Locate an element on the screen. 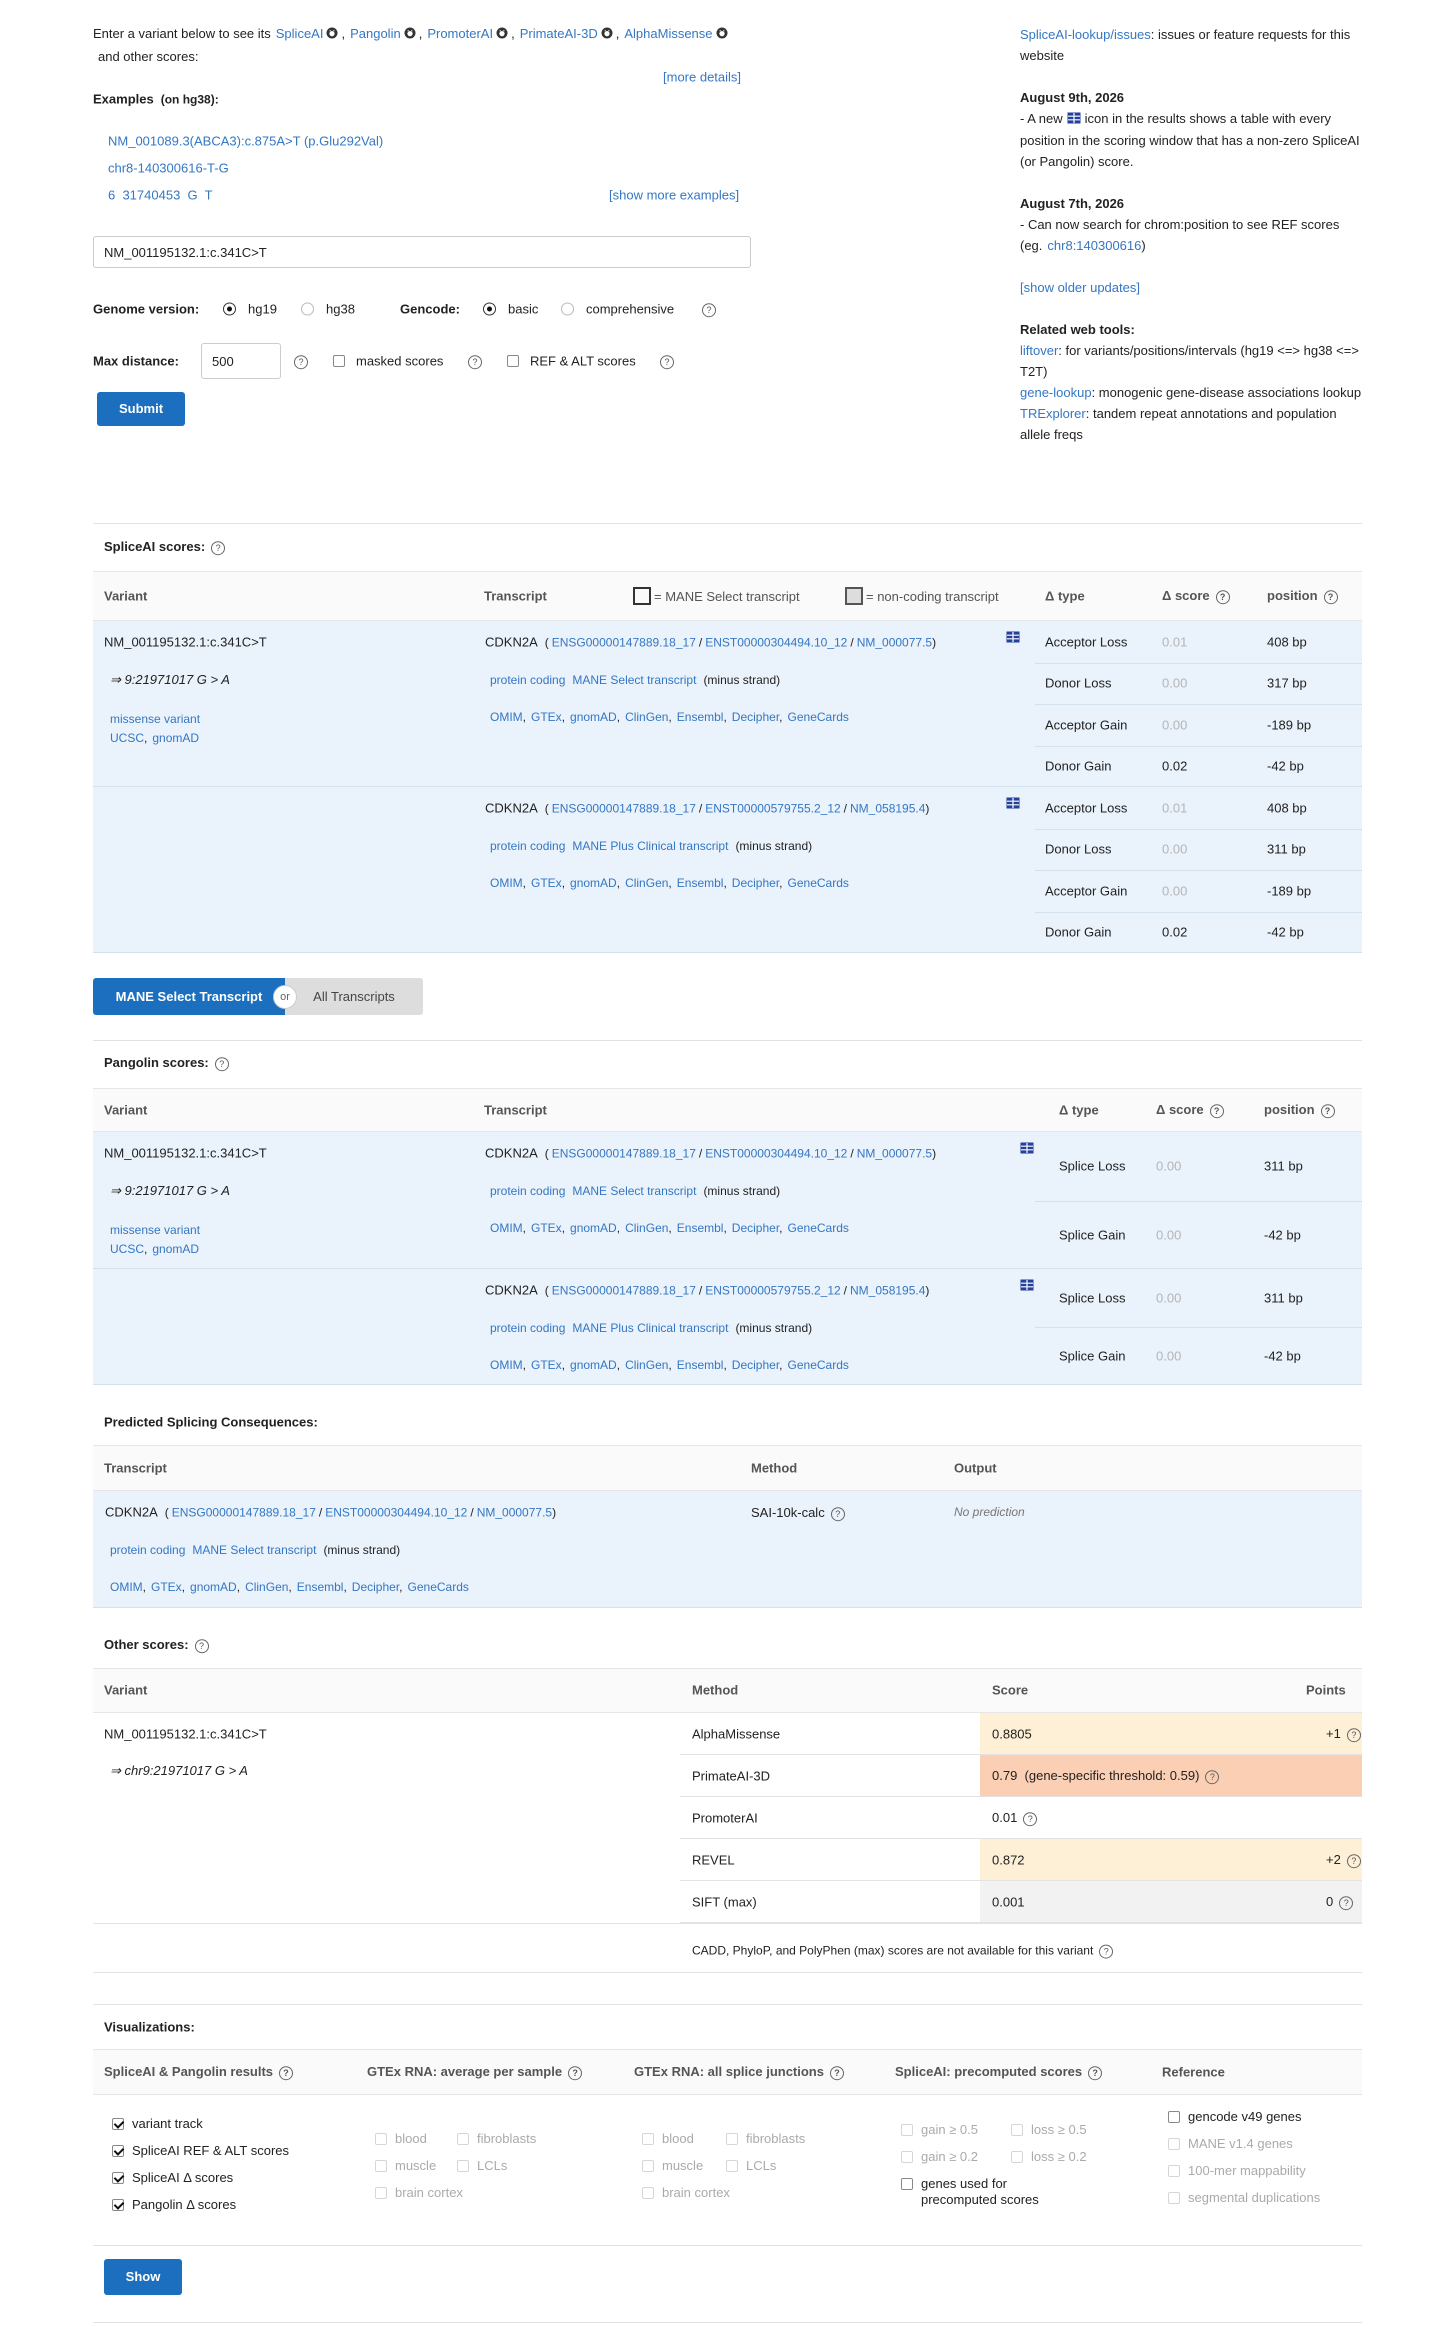 The width and height of the screenshot is (1454, 2326). submit-button: Submit is located at coordinates (141, 409).